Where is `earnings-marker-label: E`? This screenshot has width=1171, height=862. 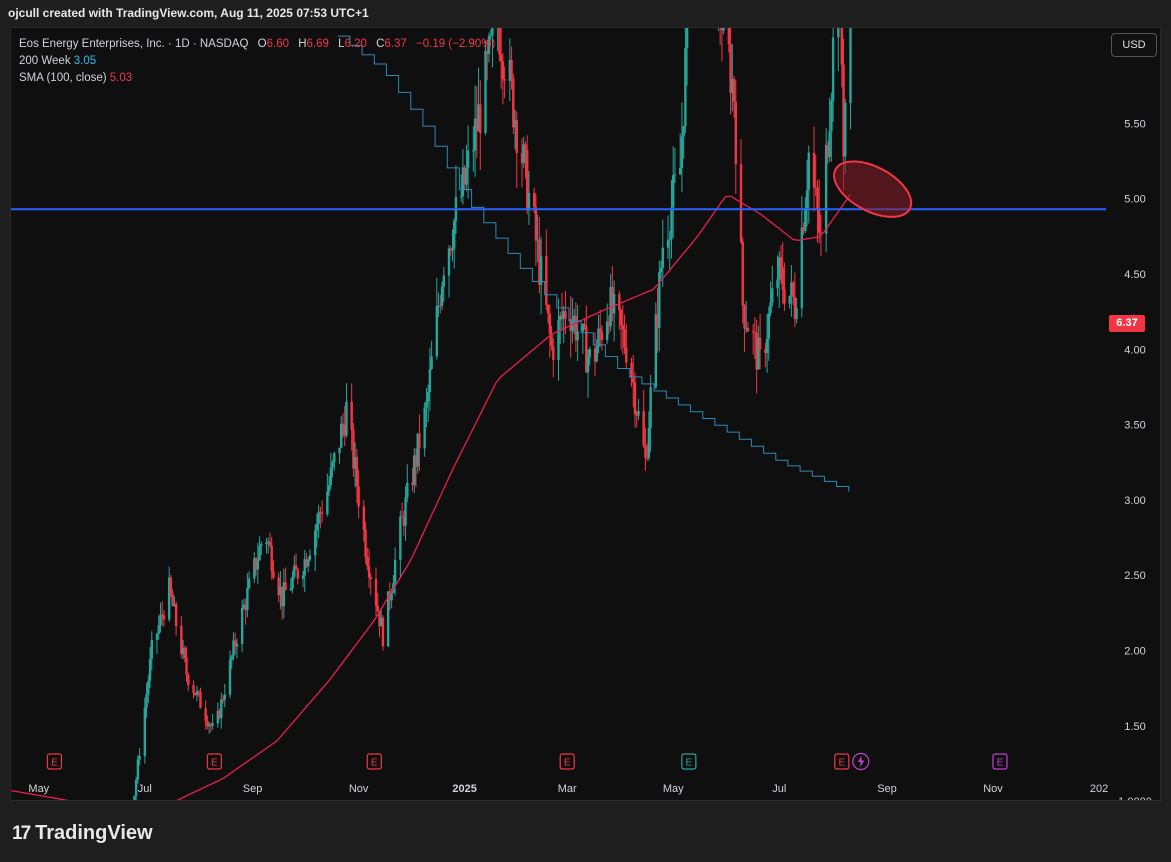
earnings-marker-label: E is located at coordinates (54, 763).